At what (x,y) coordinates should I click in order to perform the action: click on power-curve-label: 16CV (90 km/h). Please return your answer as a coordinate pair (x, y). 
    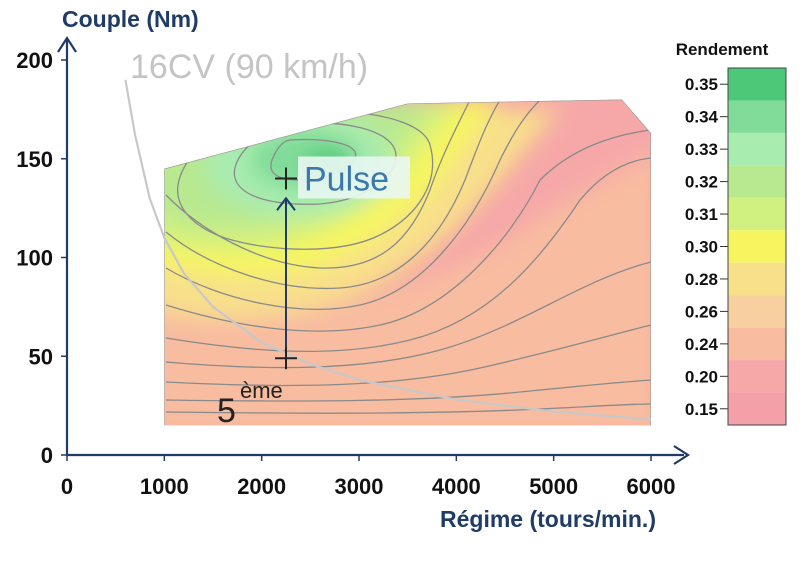
    Looking at the image, I should click on (249, 67).